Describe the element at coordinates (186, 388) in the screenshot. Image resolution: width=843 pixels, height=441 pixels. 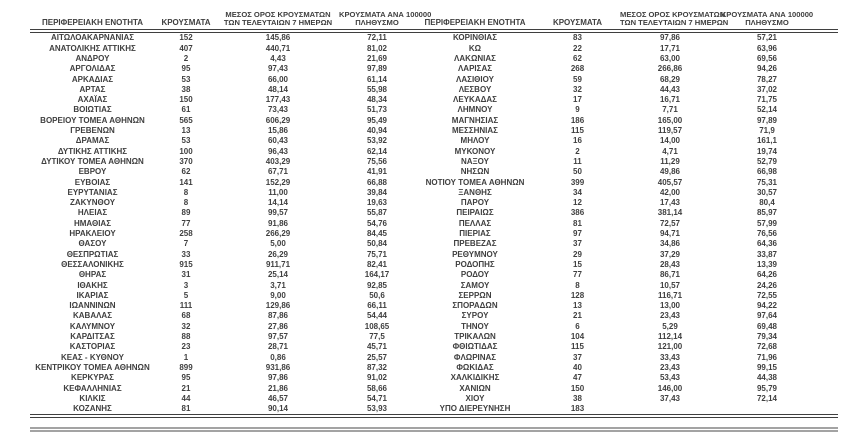
I see `cases-cell: 21` at that location.